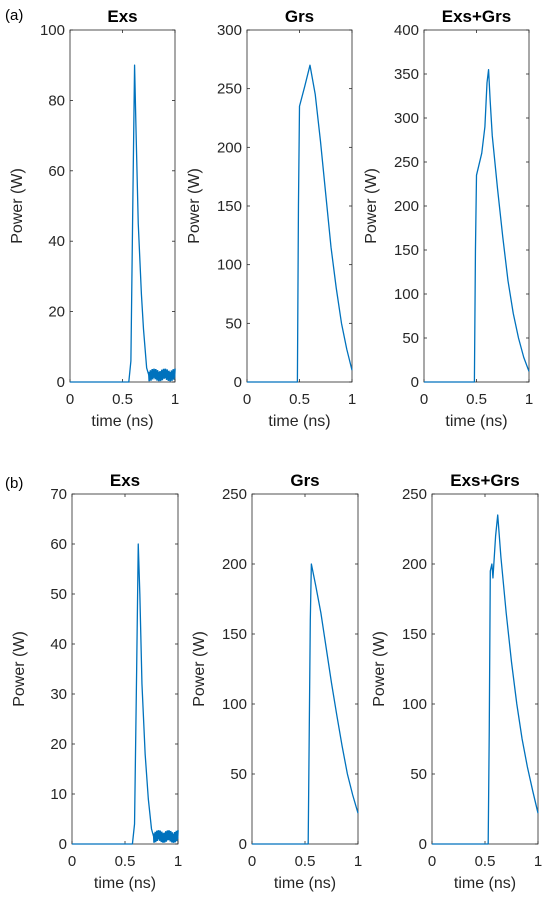 The image size is (550, 900). Describe the element at coordinates (14, 15) in the screenshot. I see `panel-label-a: (a)` at that location.